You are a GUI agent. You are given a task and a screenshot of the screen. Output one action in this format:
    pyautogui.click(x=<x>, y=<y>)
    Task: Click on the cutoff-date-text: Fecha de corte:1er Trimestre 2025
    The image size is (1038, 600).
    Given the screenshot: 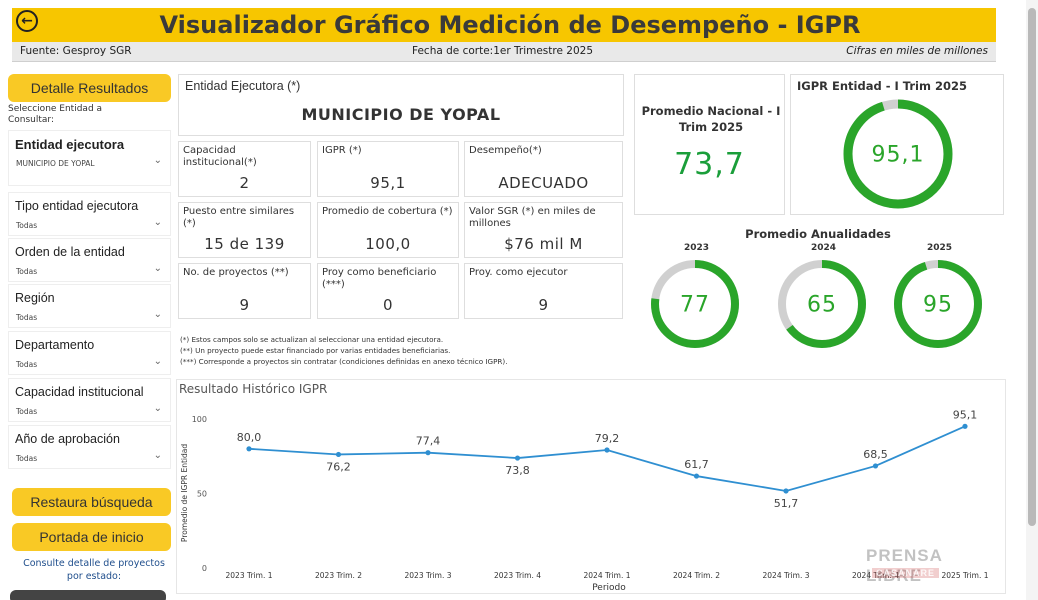 What is the action you would take?
    pyautogui.click(x=502, y=51)
    